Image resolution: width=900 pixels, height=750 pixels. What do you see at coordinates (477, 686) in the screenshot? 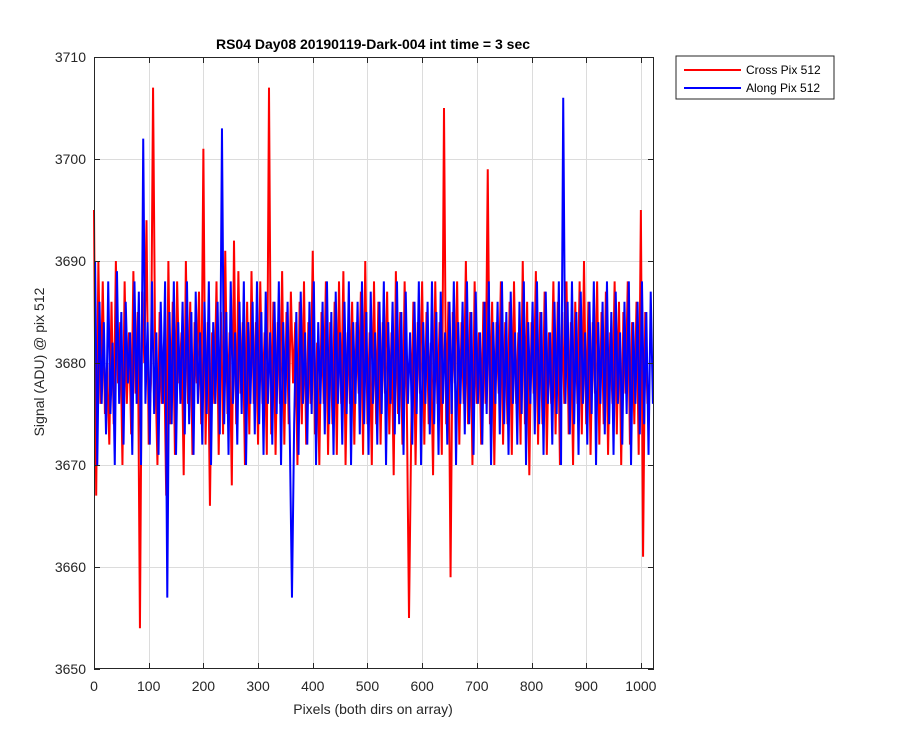
I see `x-tick-label: 700` at bounding box center [477, 686].